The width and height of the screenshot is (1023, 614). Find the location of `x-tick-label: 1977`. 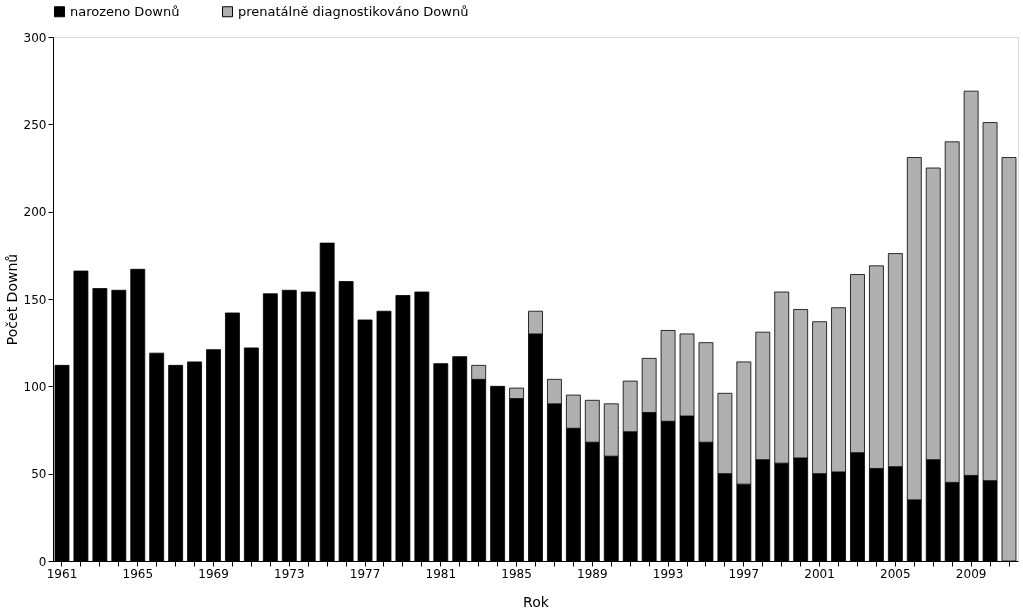

x-tick-label: 1977 is located at coordinates (365, 573).